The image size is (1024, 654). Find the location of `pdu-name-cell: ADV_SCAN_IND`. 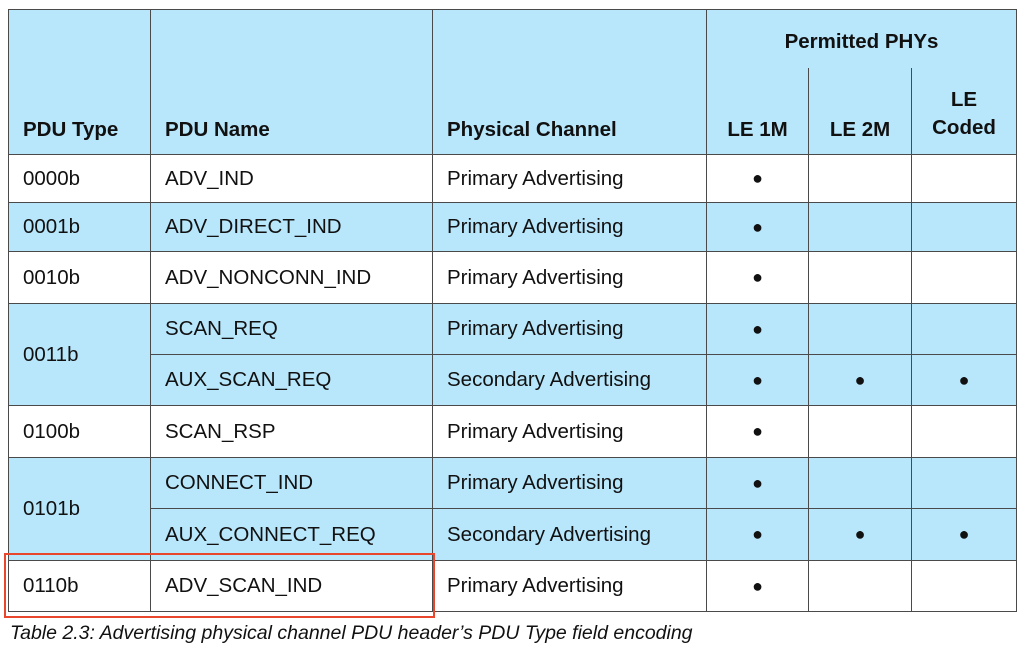

pdu-name-cell: ADV_SCAN_IND is located at coordinates (291, 586).